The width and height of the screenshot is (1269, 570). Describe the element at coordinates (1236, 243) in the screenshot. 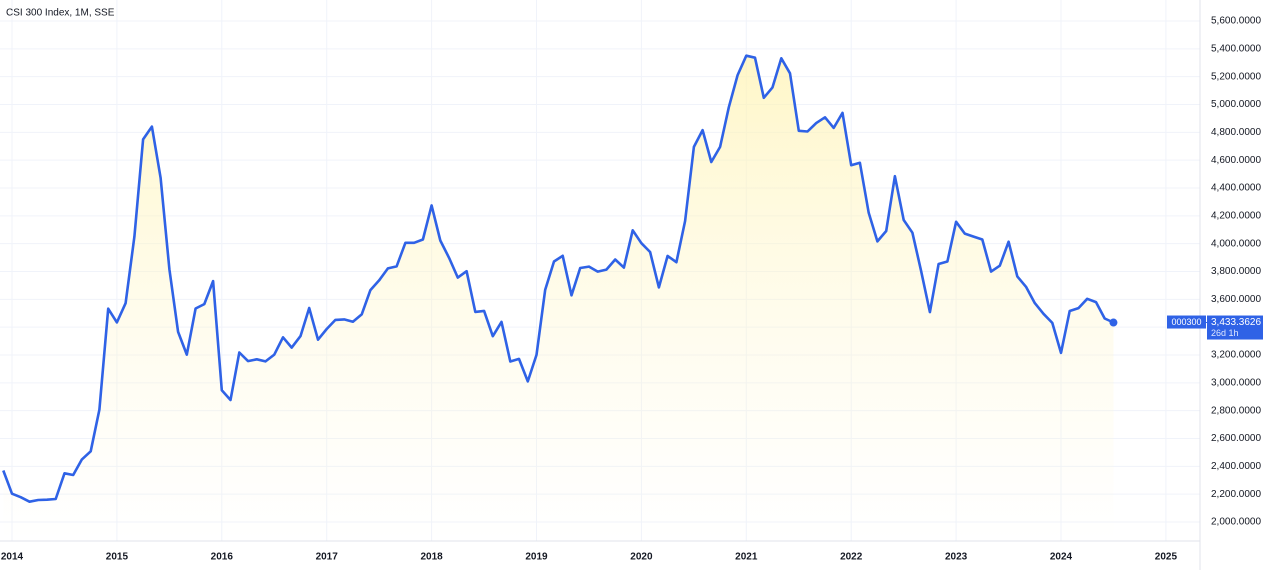

I see `y-tick-label: 4,000.0000` at that location.